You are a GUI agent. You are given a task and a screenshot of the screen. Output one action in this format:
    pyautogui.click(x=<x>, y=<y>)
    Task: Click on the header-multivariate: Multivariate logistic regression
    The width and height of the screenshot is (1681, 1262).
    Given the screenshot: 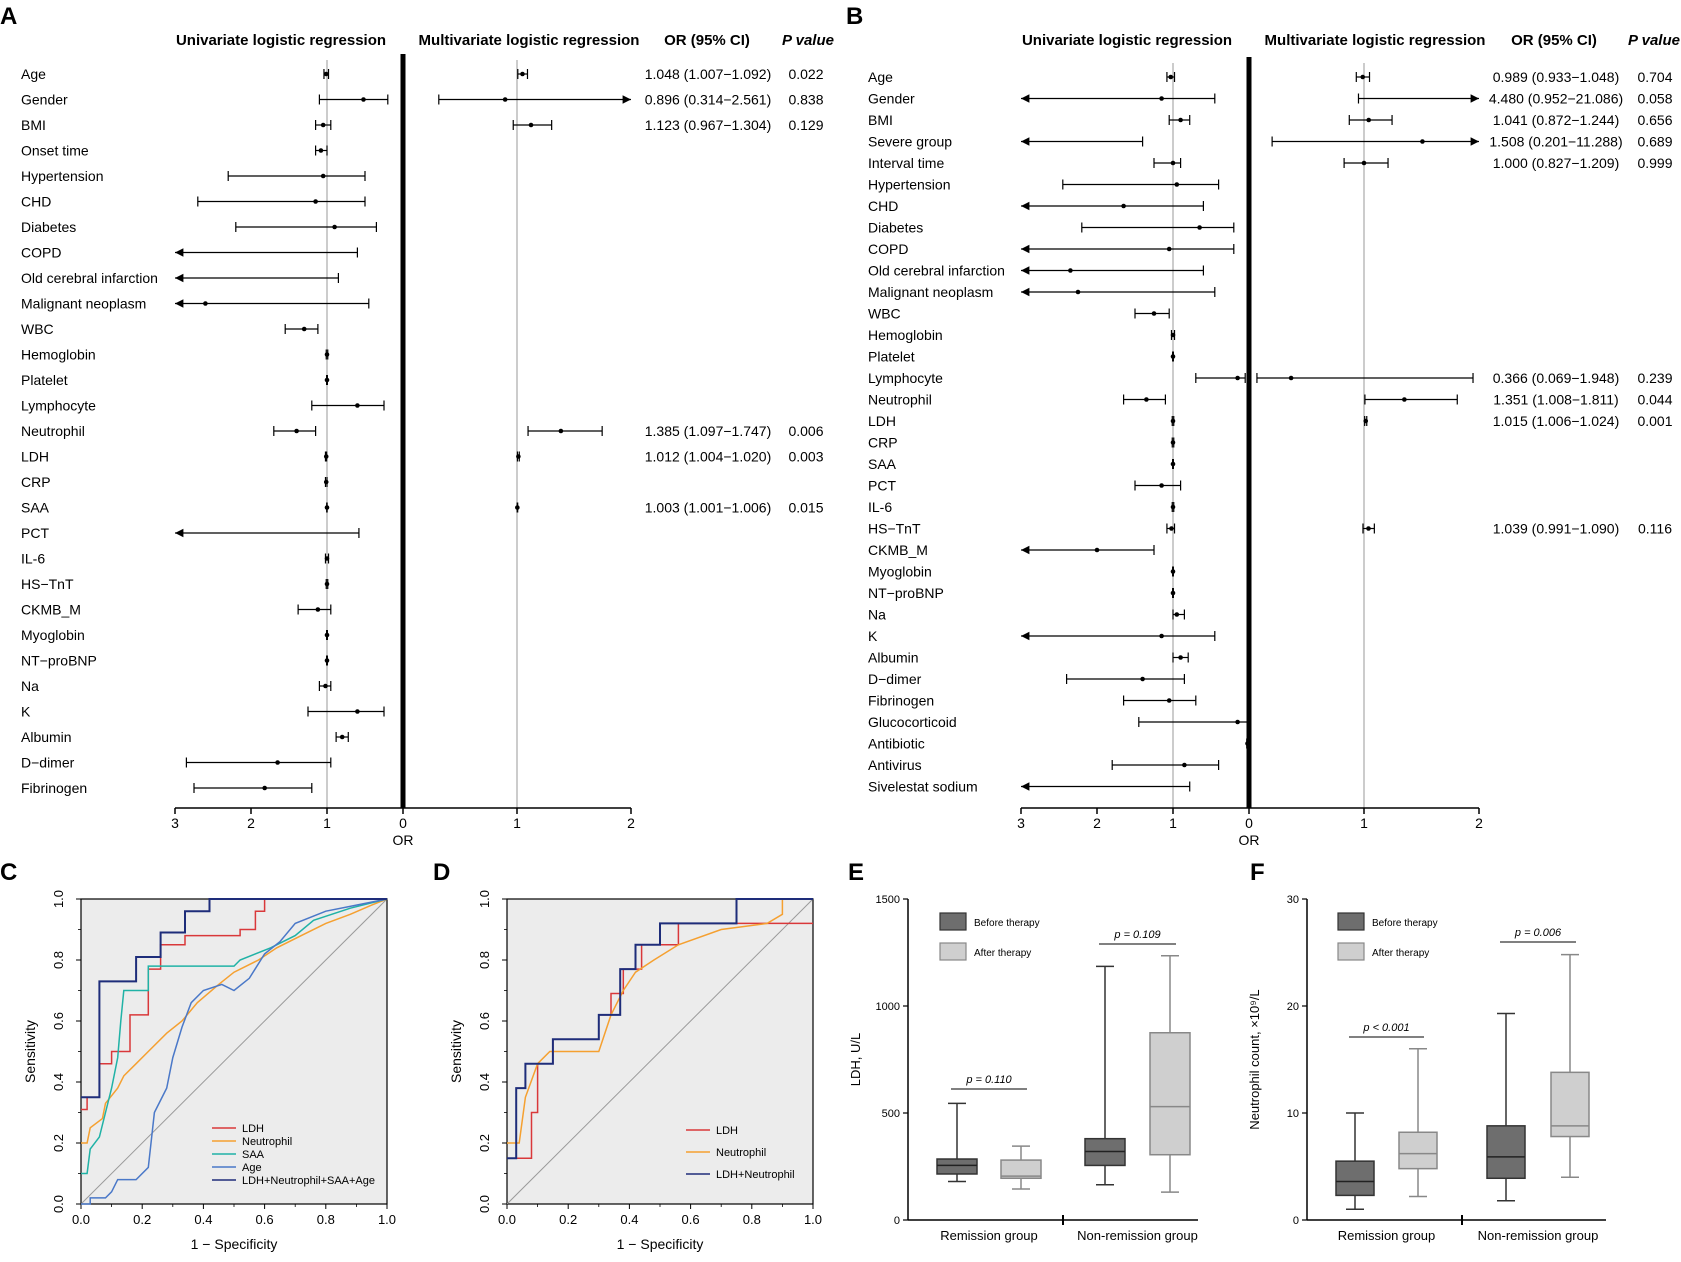 What is the action you would take?
    pyautogui.click(x=529, y=40)
    